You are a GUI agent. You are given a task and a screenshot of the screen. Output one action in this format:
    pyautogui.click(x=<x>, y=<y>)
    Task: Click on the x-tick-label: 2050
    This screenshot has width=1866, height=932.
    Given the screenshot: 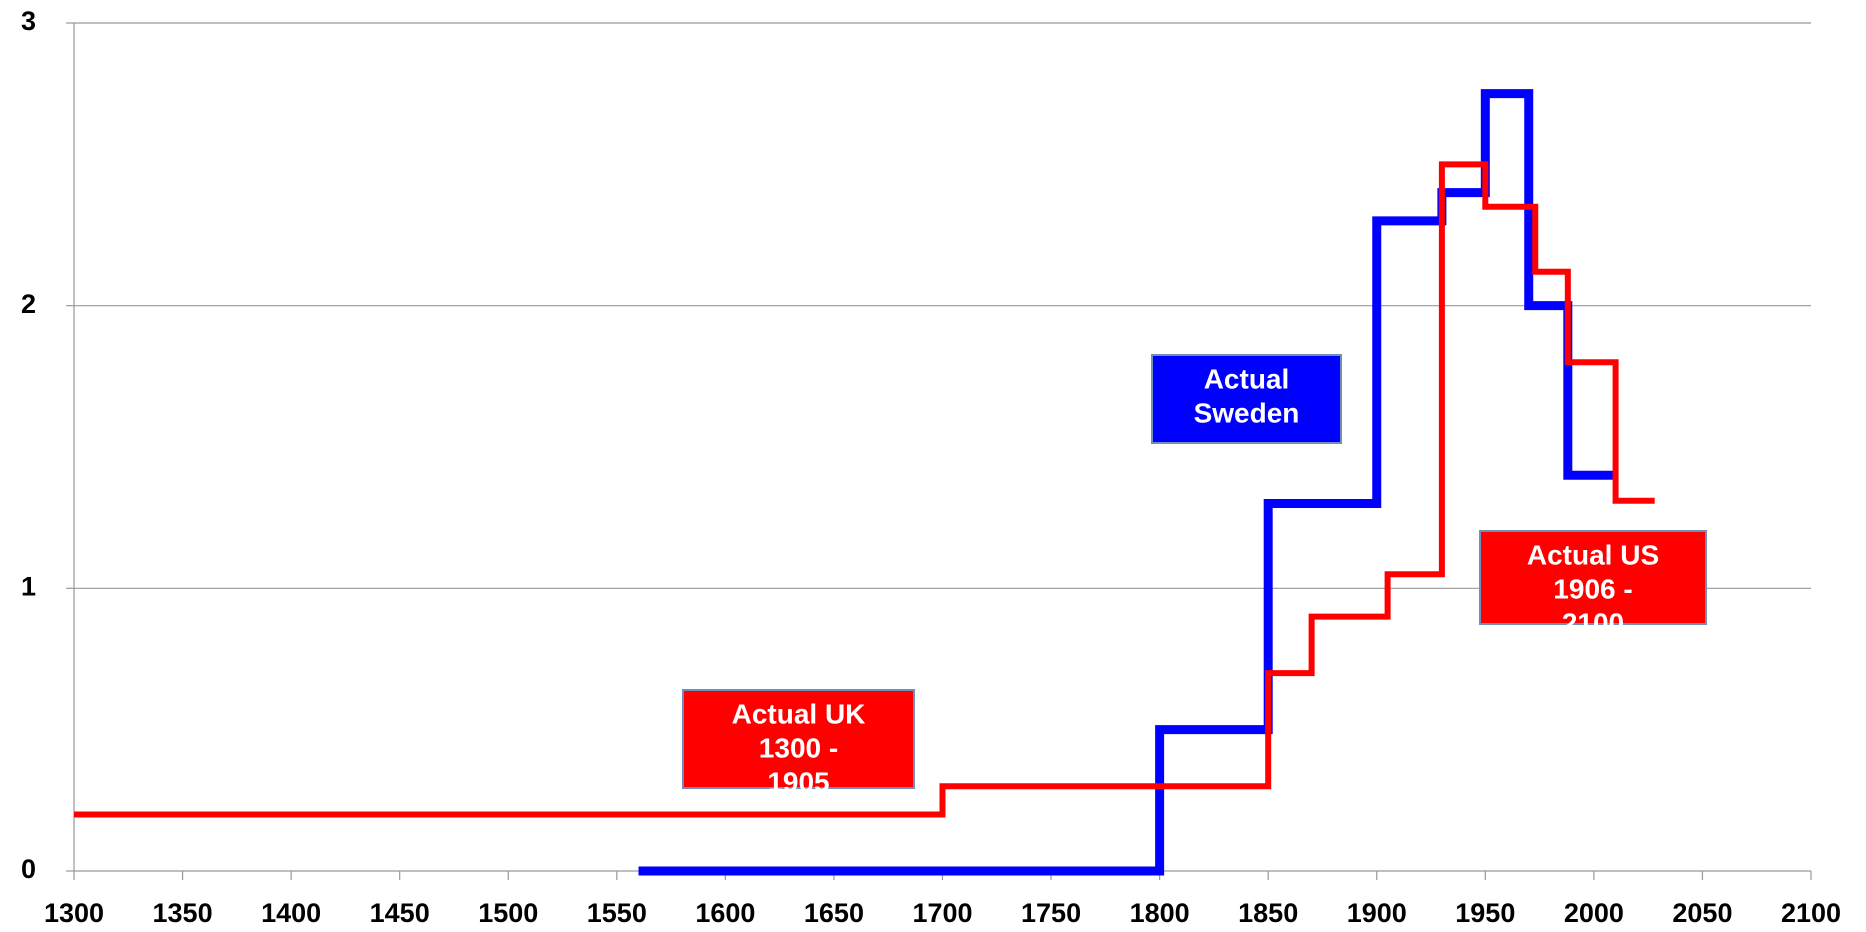 What is the action you would take?
    pyautogui.click(x=1702, y=913)
    